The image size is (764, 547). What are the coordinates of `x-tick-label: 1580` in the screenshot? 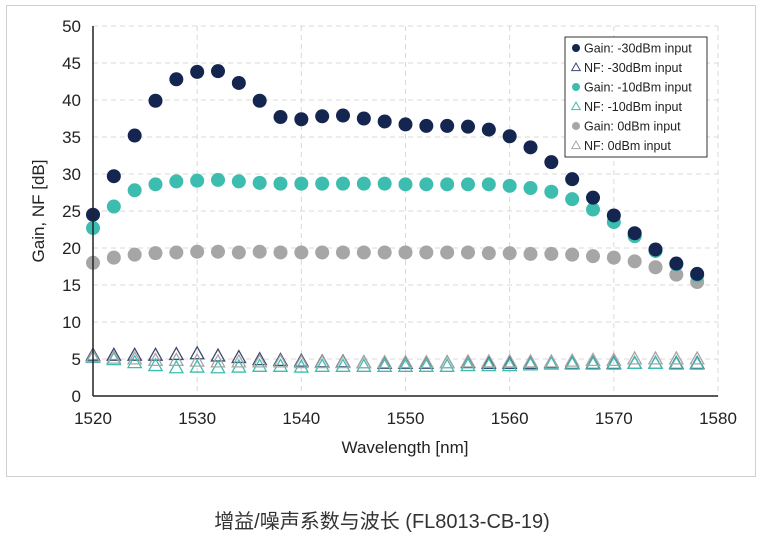 It's located at (718, 418).